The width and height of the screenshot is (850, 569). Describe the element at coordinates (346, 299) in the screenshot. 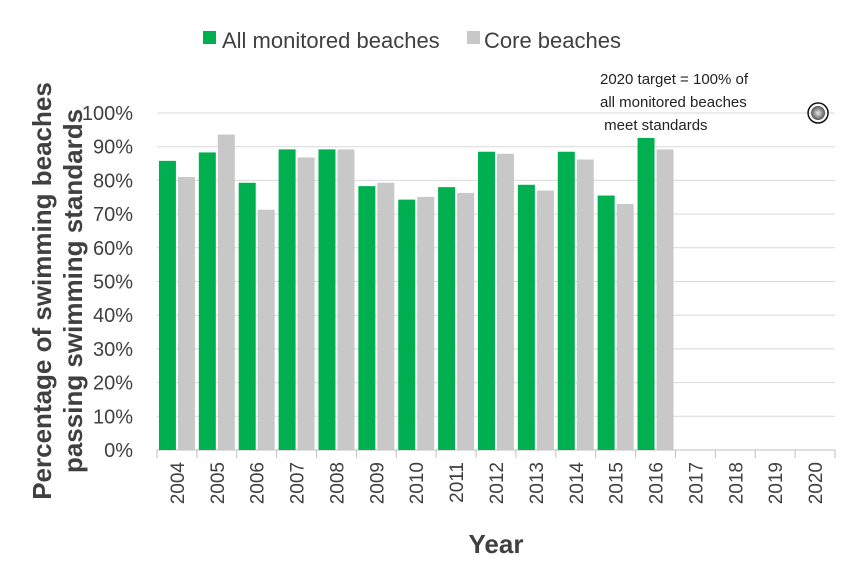

I see `bar-core-2008` at that location.